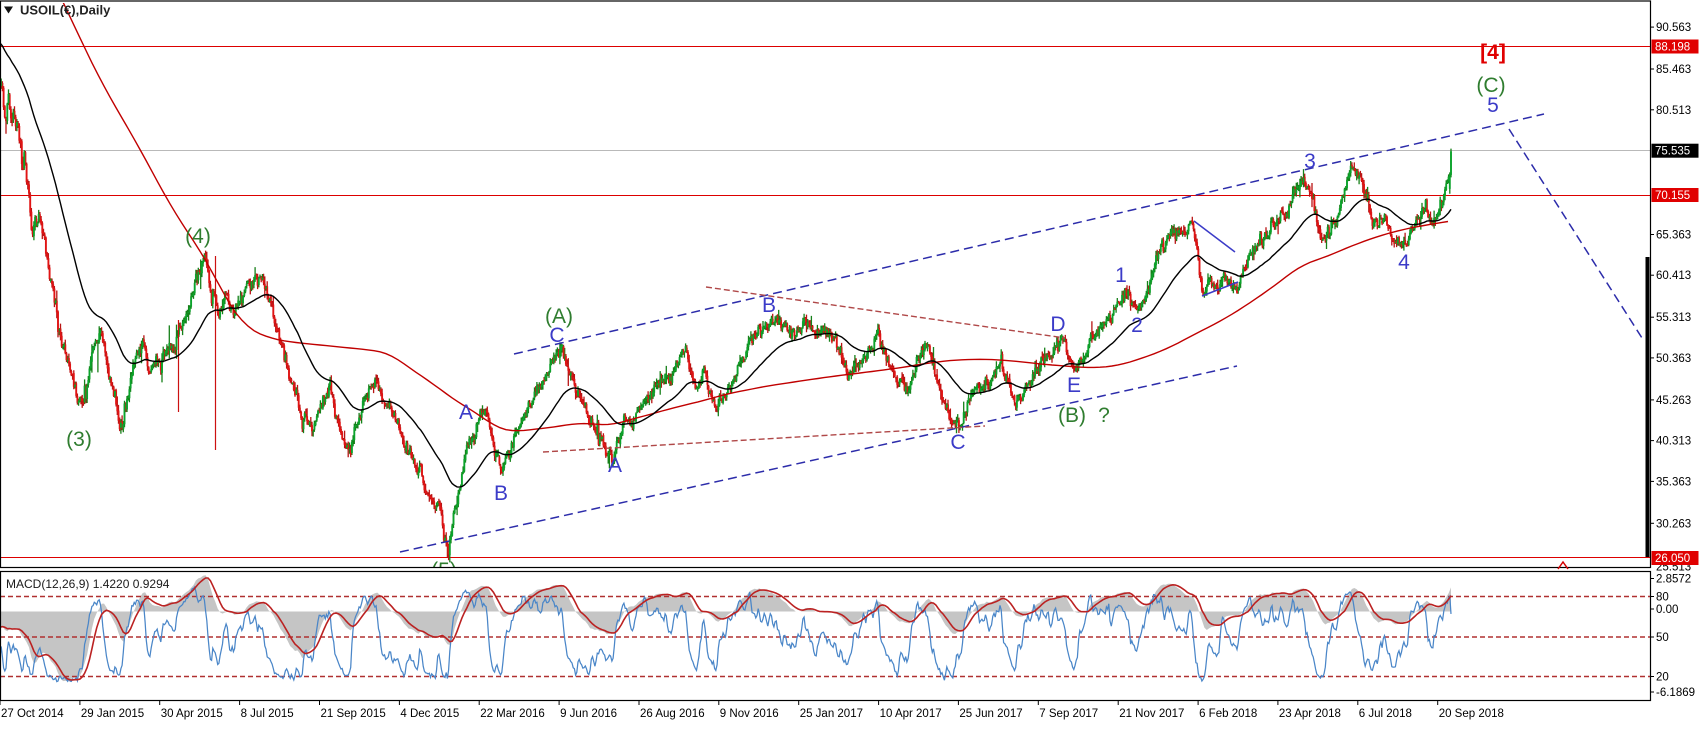  What do you see at coordinates (1151, 714) in the screenshot?
I see `svg-text: 21 Nov 2017` at bounding box center [1151, 714].